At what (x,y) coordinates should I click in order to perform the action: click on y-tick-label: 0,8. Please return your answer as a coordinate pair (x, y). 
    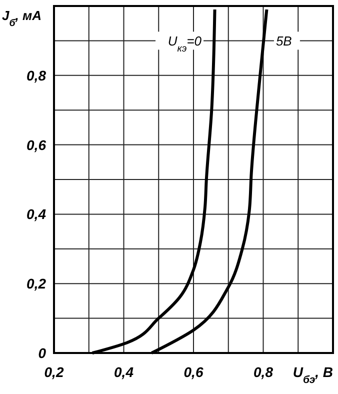
    Looking at the image, I should click on (36, 75).